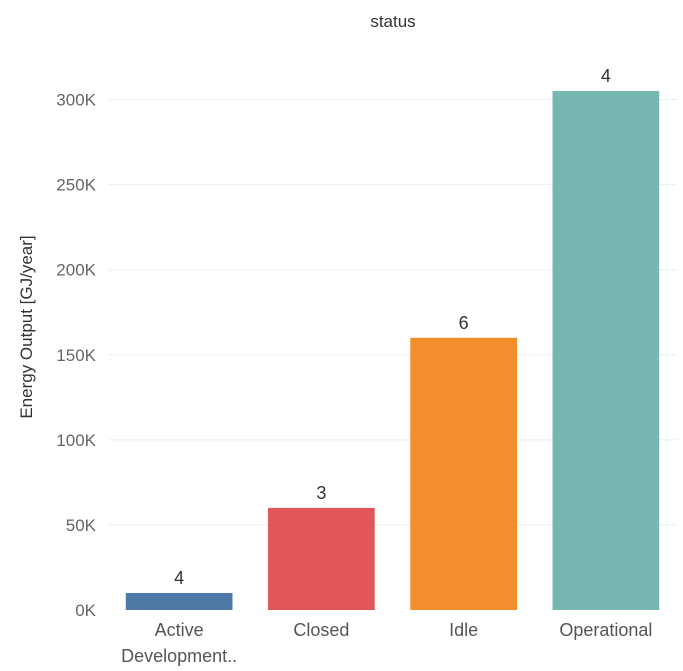 The image size is (683, 671). Describe the element at coordinates (76, 270) in the screenshot. I see `y-tick-label: 200K` at that location.